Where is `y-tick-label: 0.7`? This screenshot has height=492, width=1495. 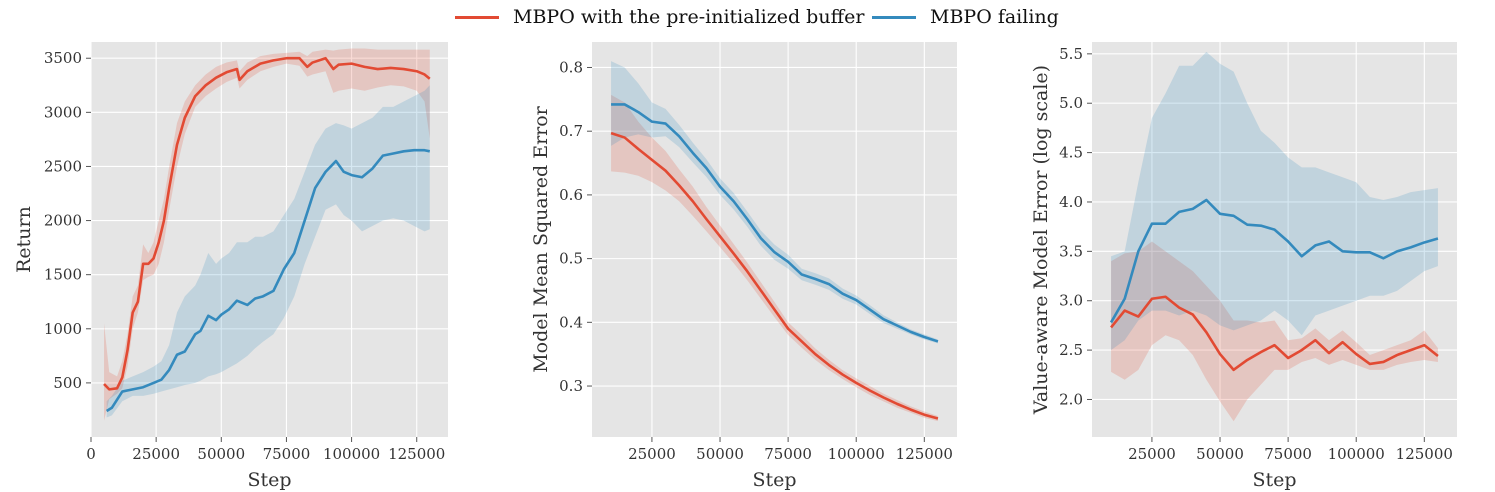 y-tick-label: 0.7 is located at coordinates (571, 131).